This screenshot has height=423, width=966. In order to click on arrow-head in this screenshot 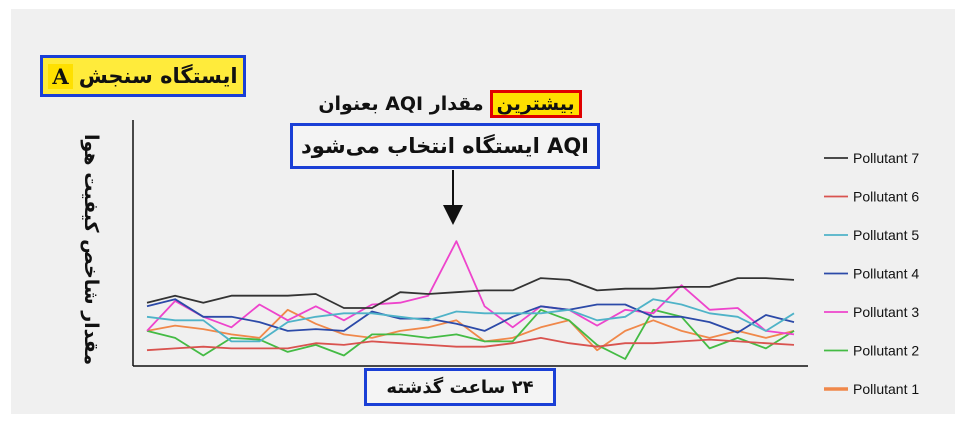, I will do `click(453, 215)`.